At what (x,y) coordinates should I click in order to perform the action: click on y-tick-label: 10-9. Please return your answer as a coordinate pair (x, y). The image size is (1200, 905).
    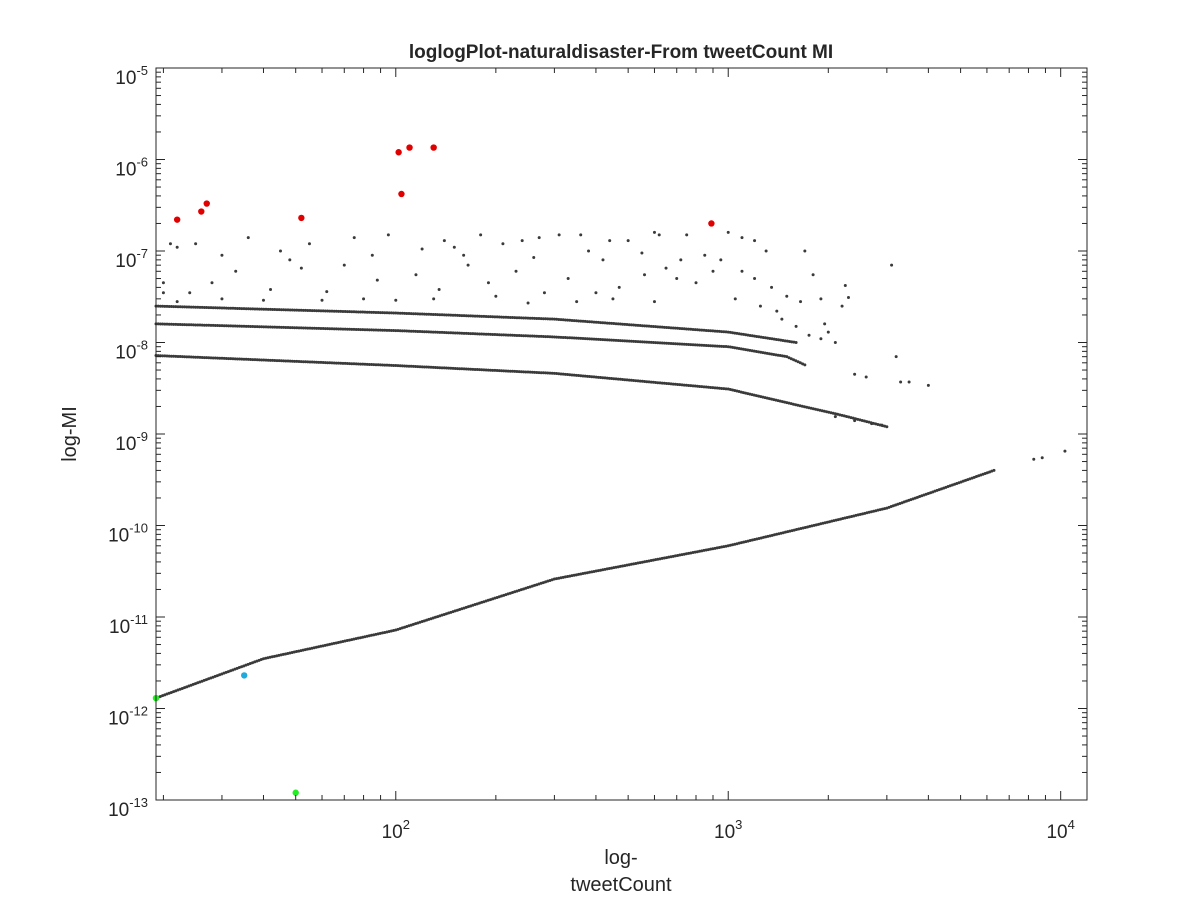
    Looking at the image, I should click on (131, 442).